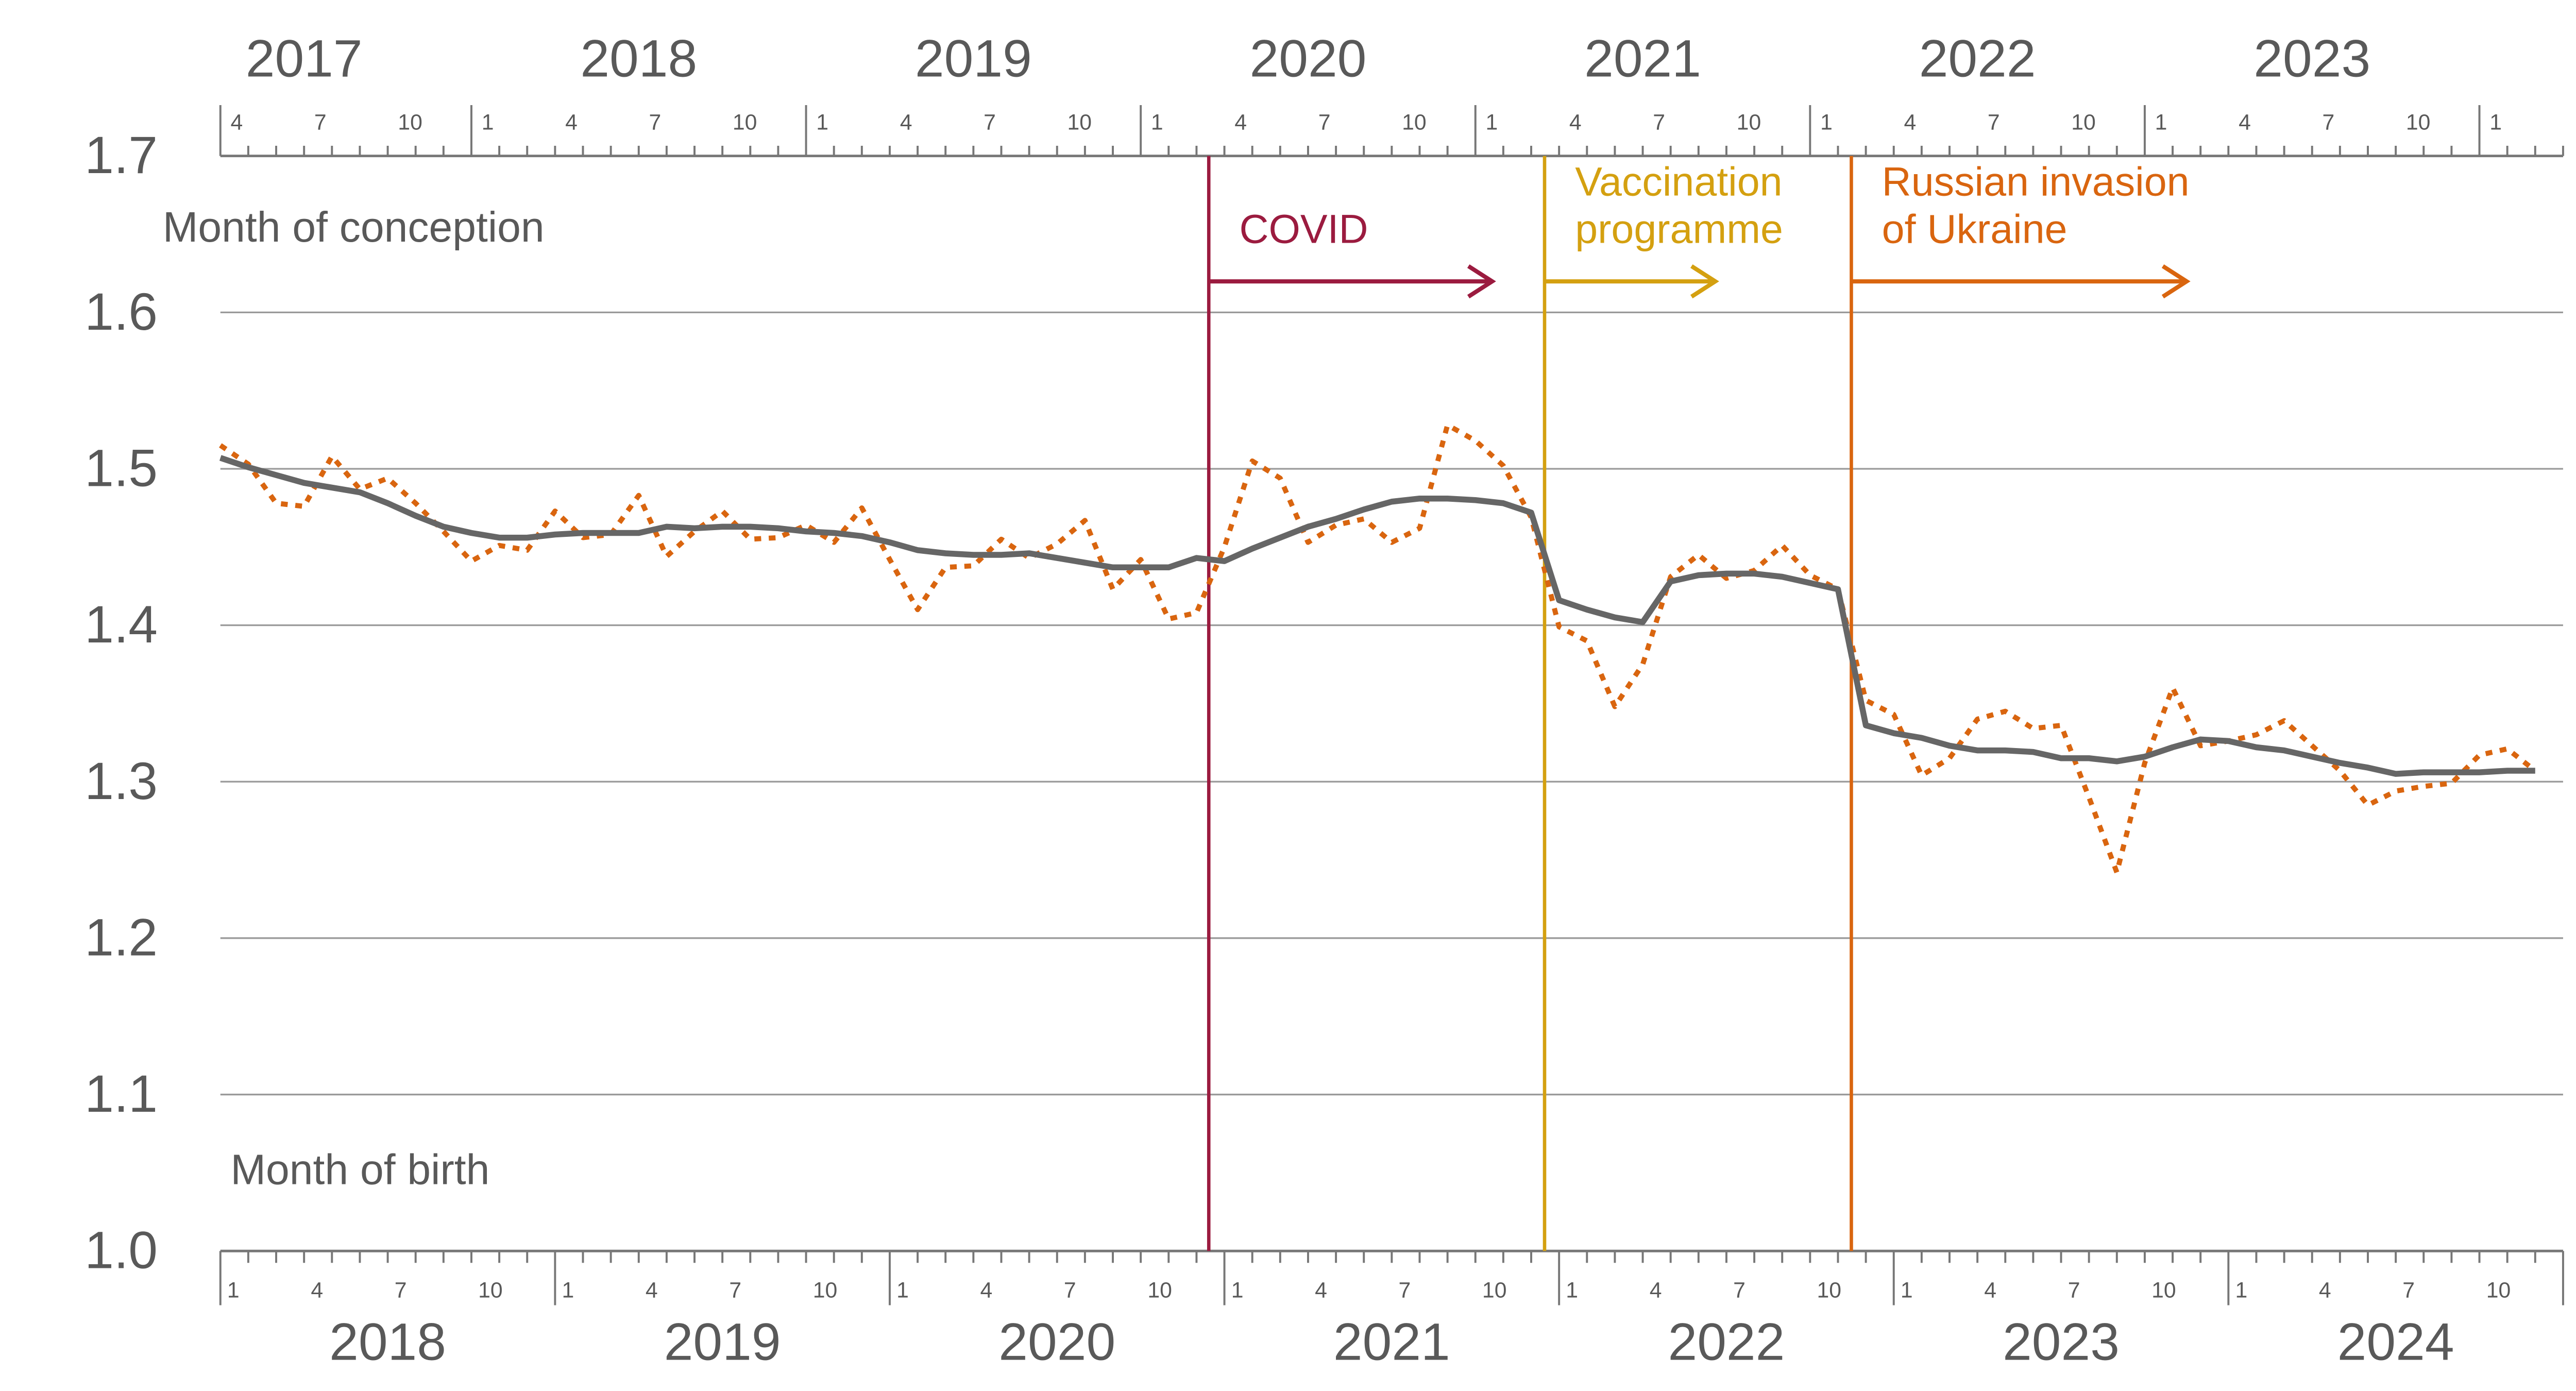 The height and width of the screenshot is (1391, 2576). Describe the element at coordinates (354, 227) in the screenshot. I see `top-axis-label: Month of conception` at that location.